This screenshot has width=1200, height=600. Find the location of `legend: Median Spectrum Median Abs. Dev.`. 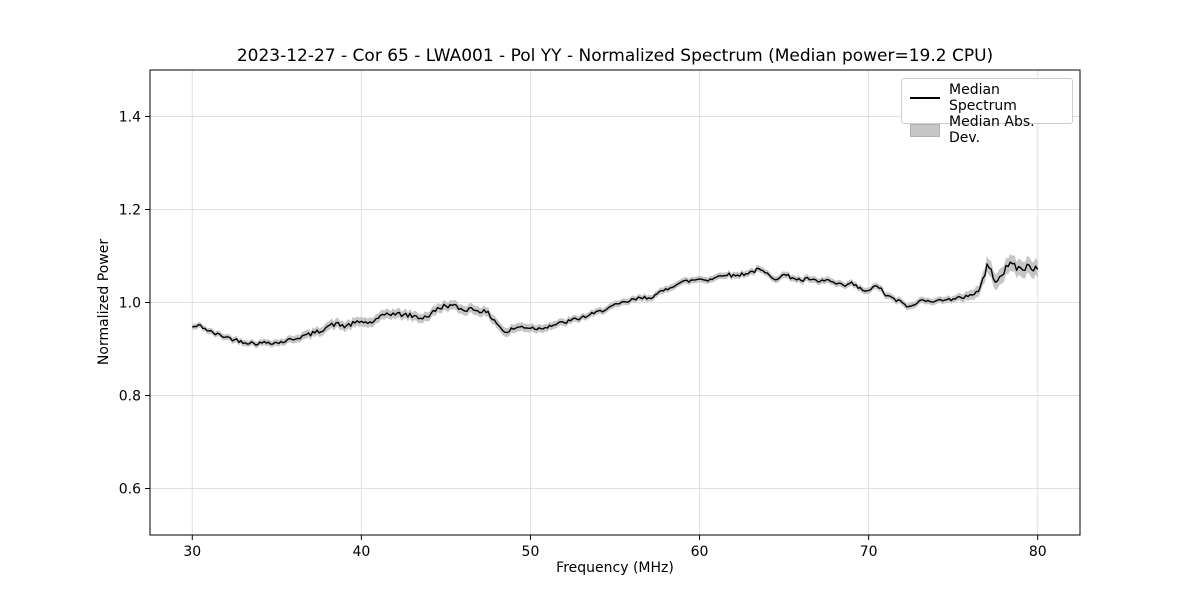

legend: Median Spectrum Median Abs. Dev. is located at coordinates (987, 112).